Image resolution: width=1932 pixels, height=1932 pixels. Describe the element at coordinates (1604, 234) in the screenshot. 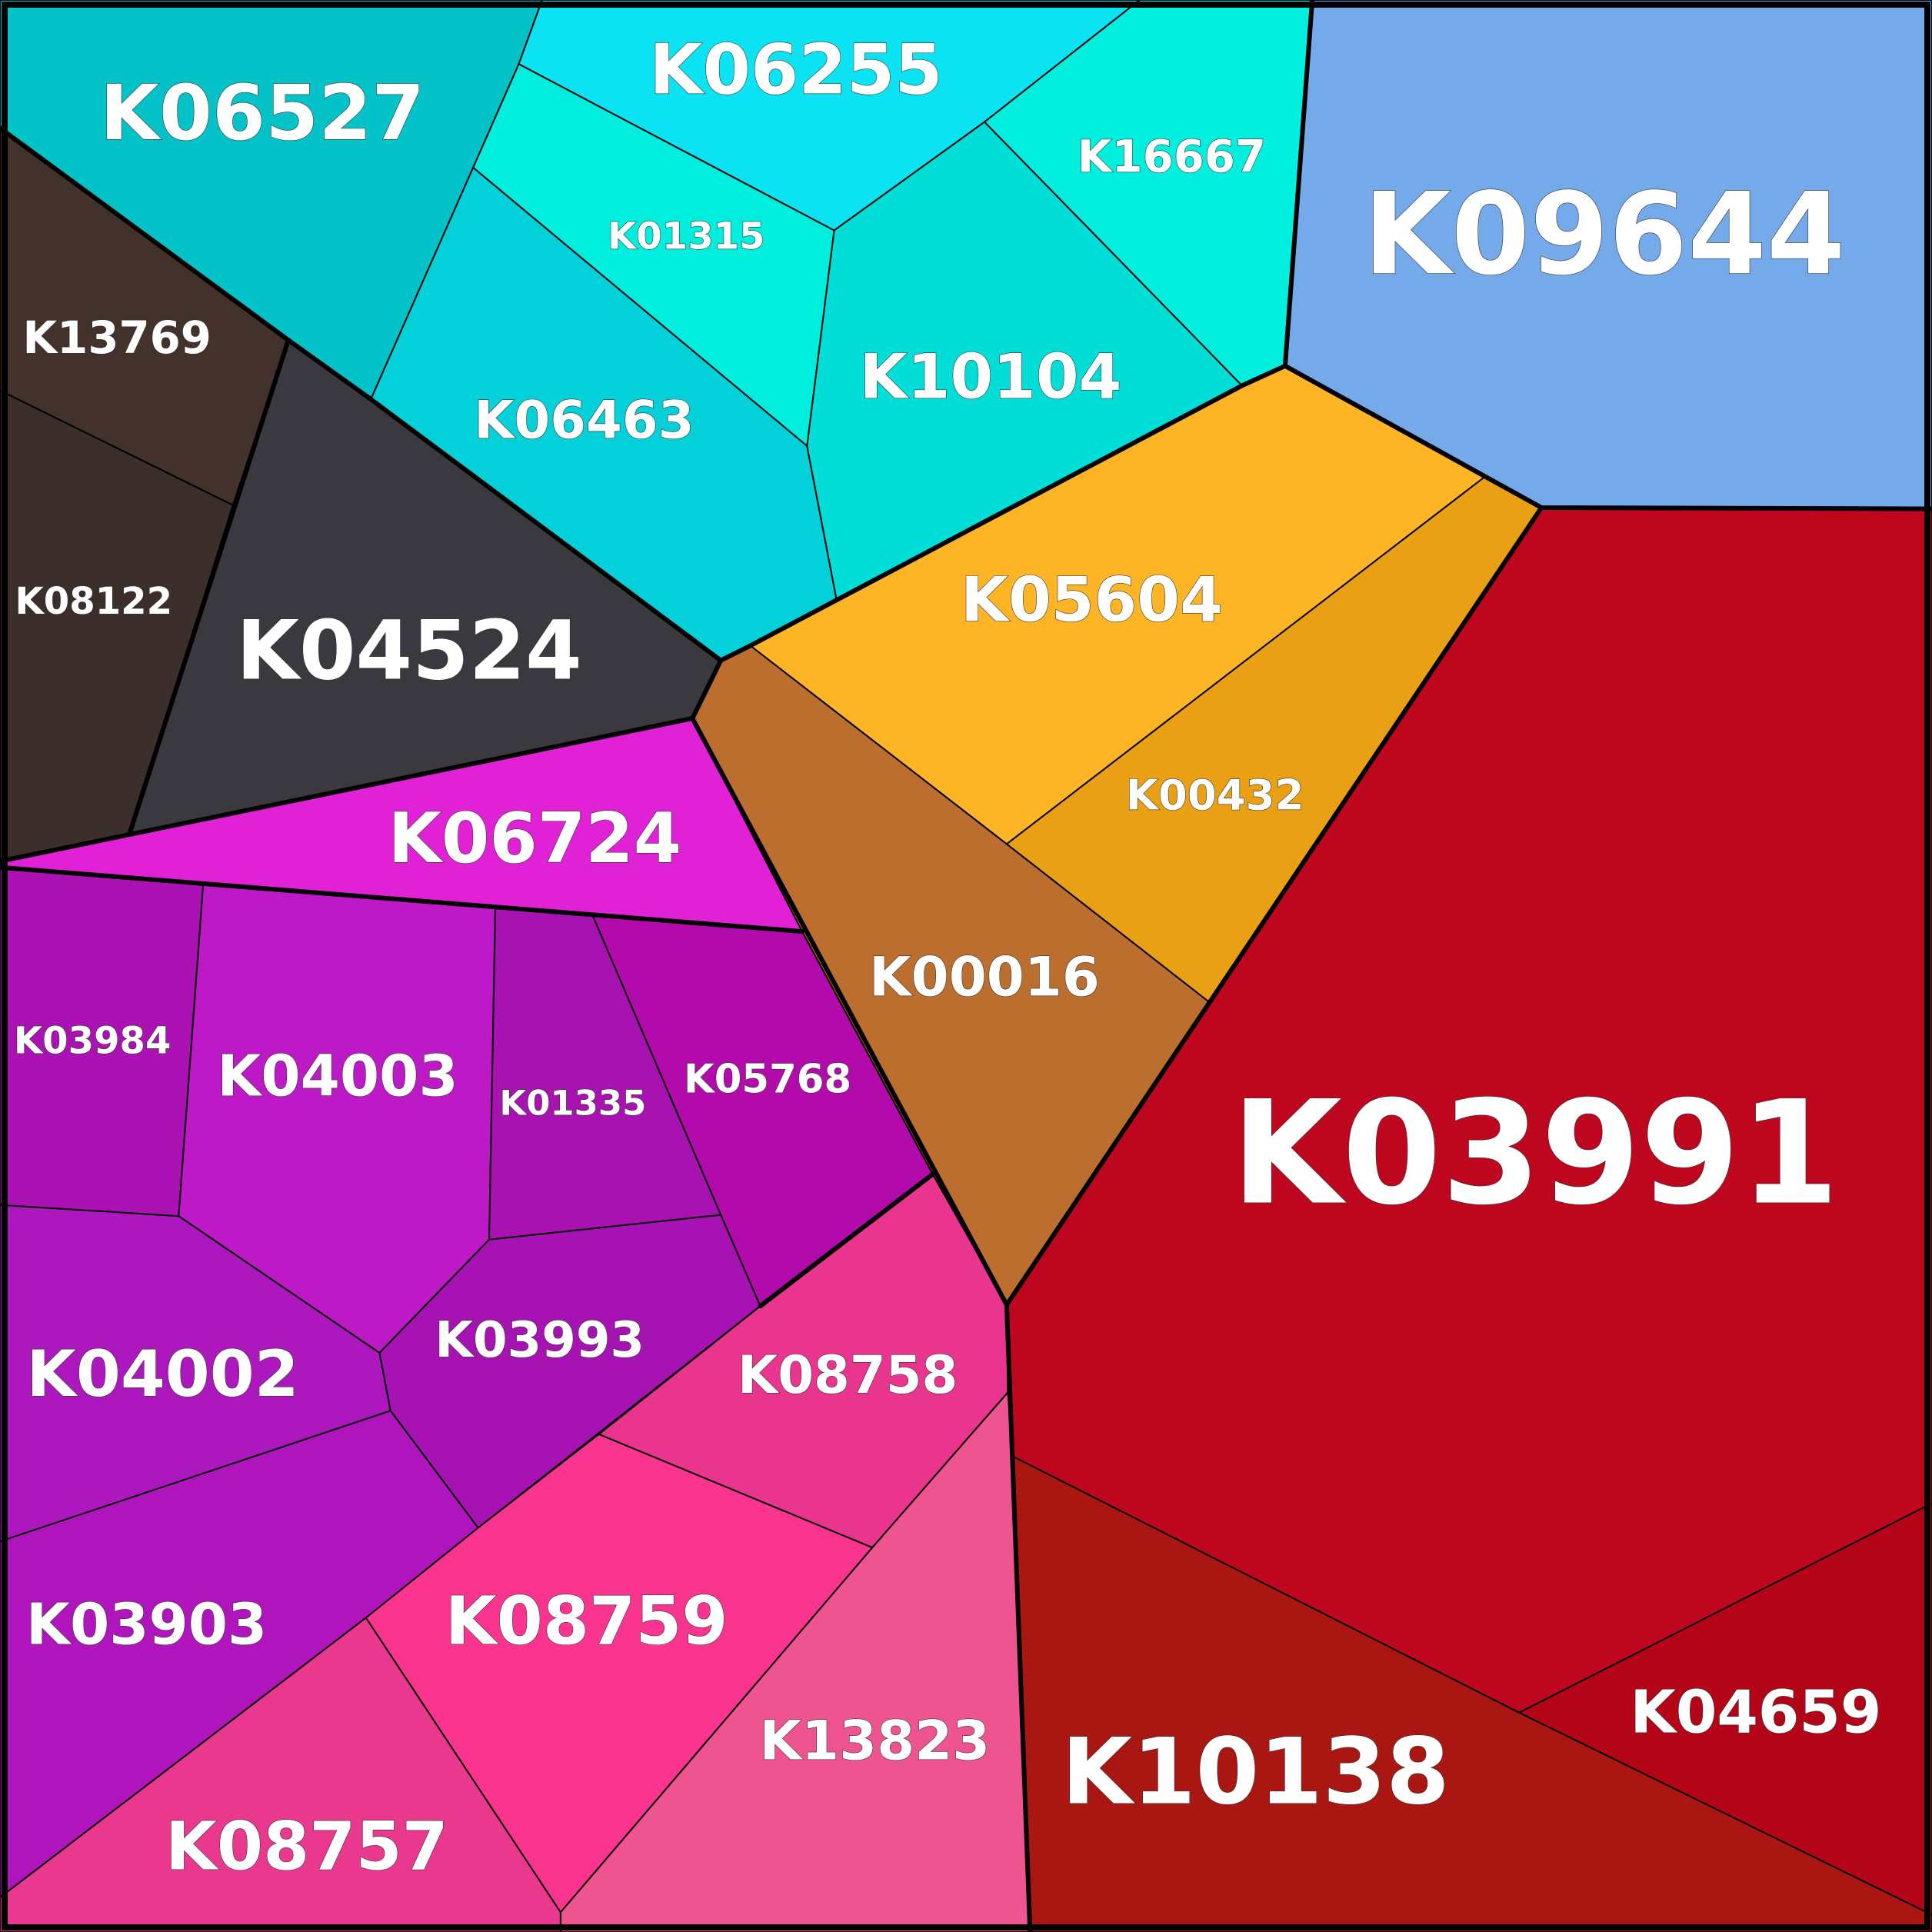

I see `cell-label-k09644: K09644` at that location.